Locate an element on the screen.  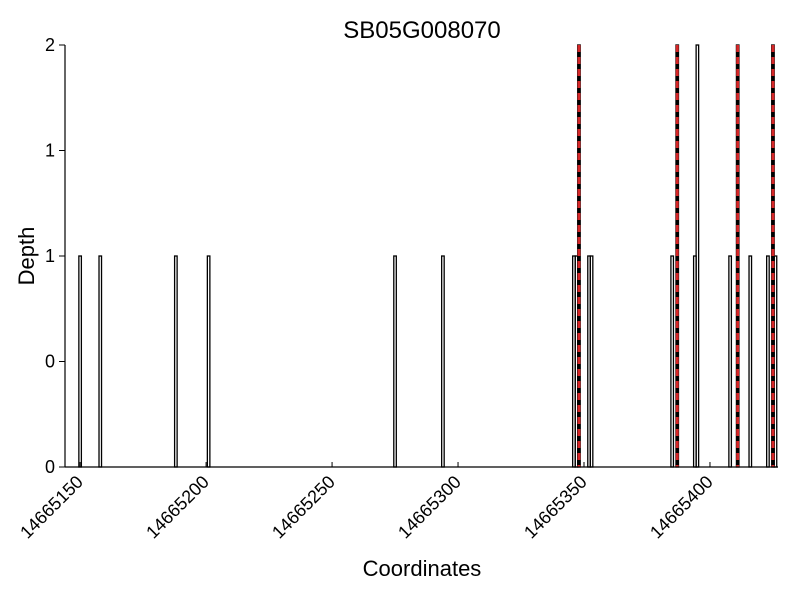
x-tick-label: 14665250 is located at coordinates (303, 507).